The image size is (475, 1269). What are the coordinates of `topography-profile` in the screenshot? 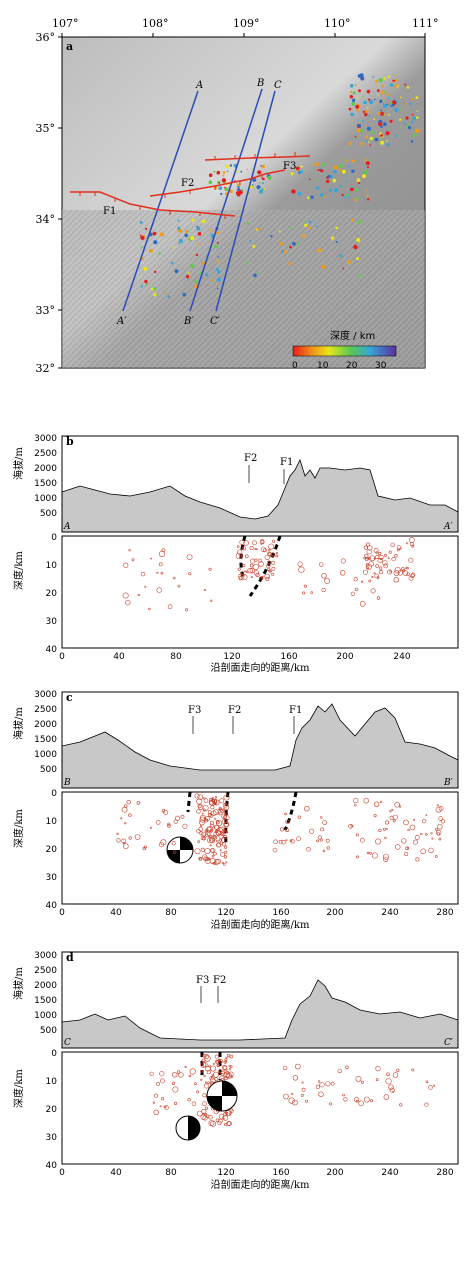 It's located at (260, 1014).